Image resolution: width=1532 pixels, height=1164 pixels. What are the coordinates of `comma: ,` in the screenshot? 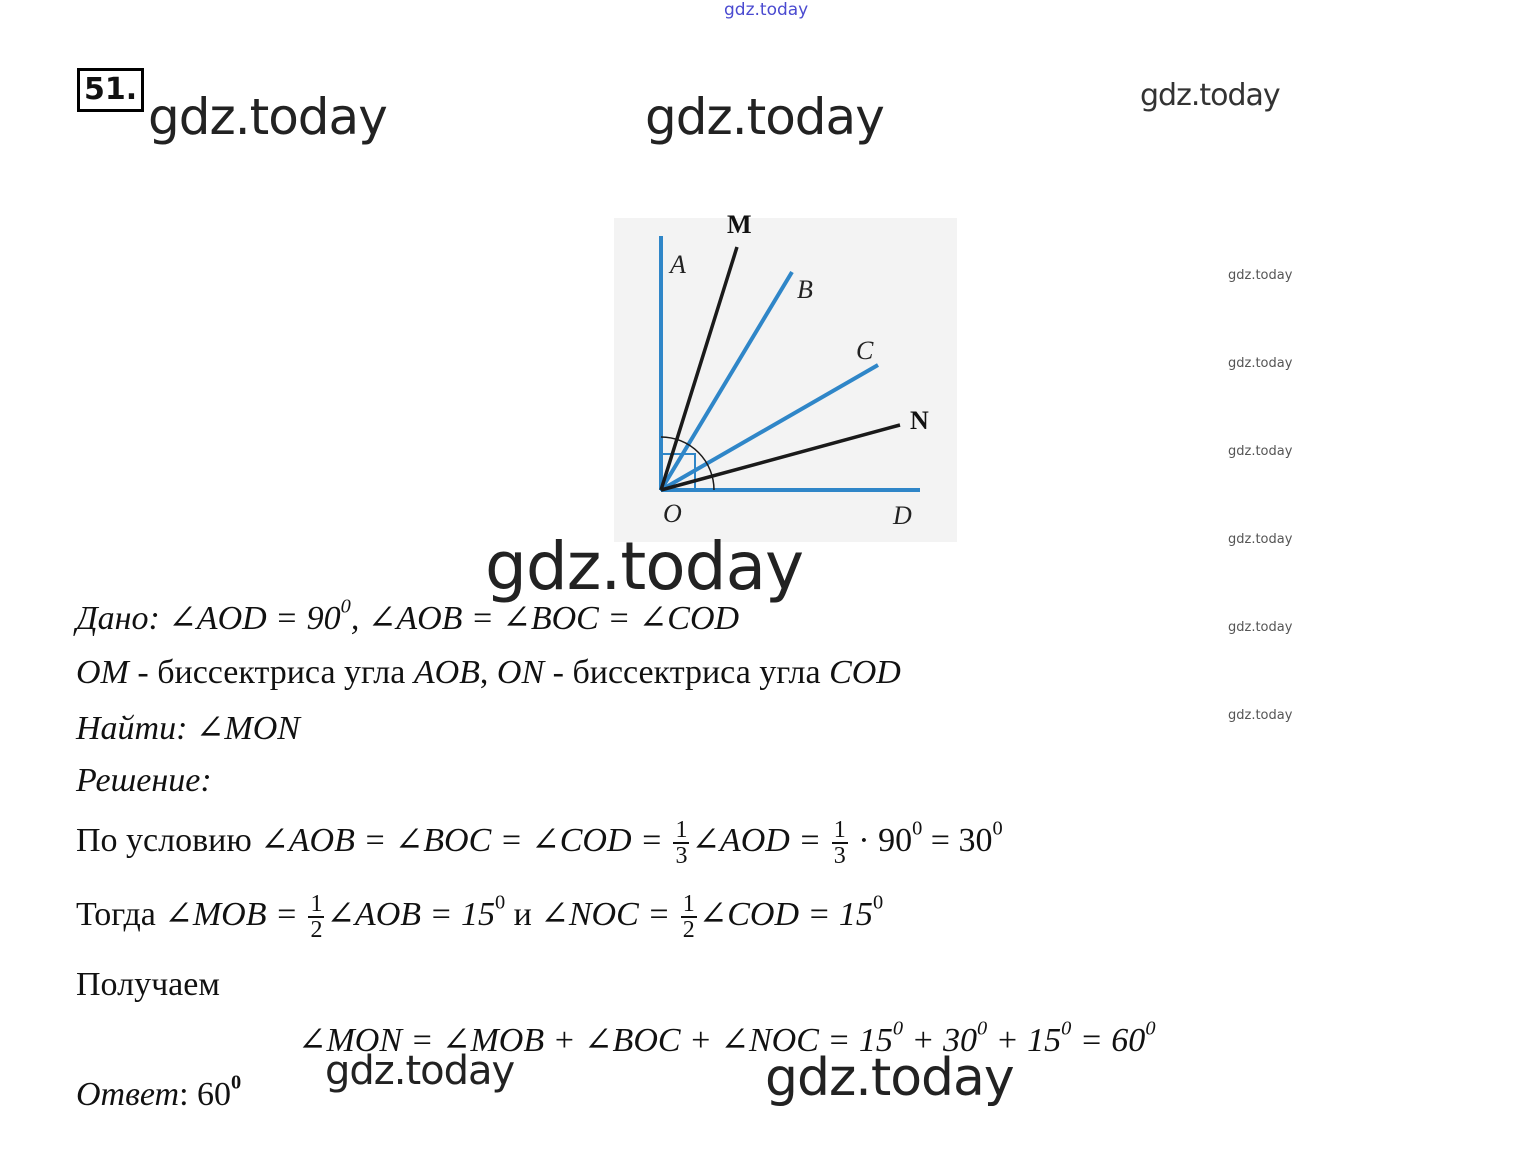 It's located at (488, 672).